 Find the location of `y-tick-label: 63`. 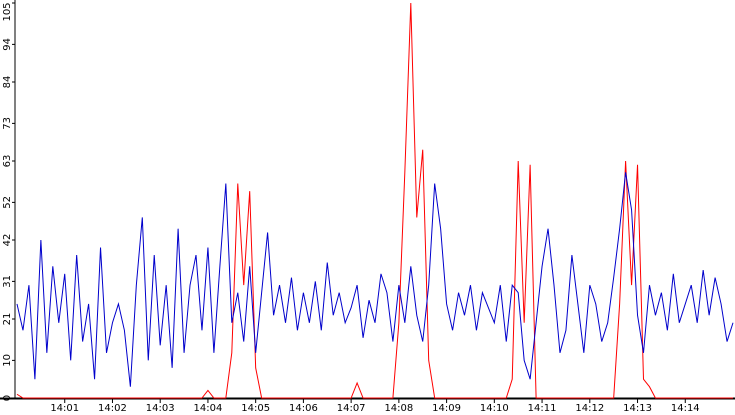

y-tick-label: 63 is located at coordinates (7, 161).